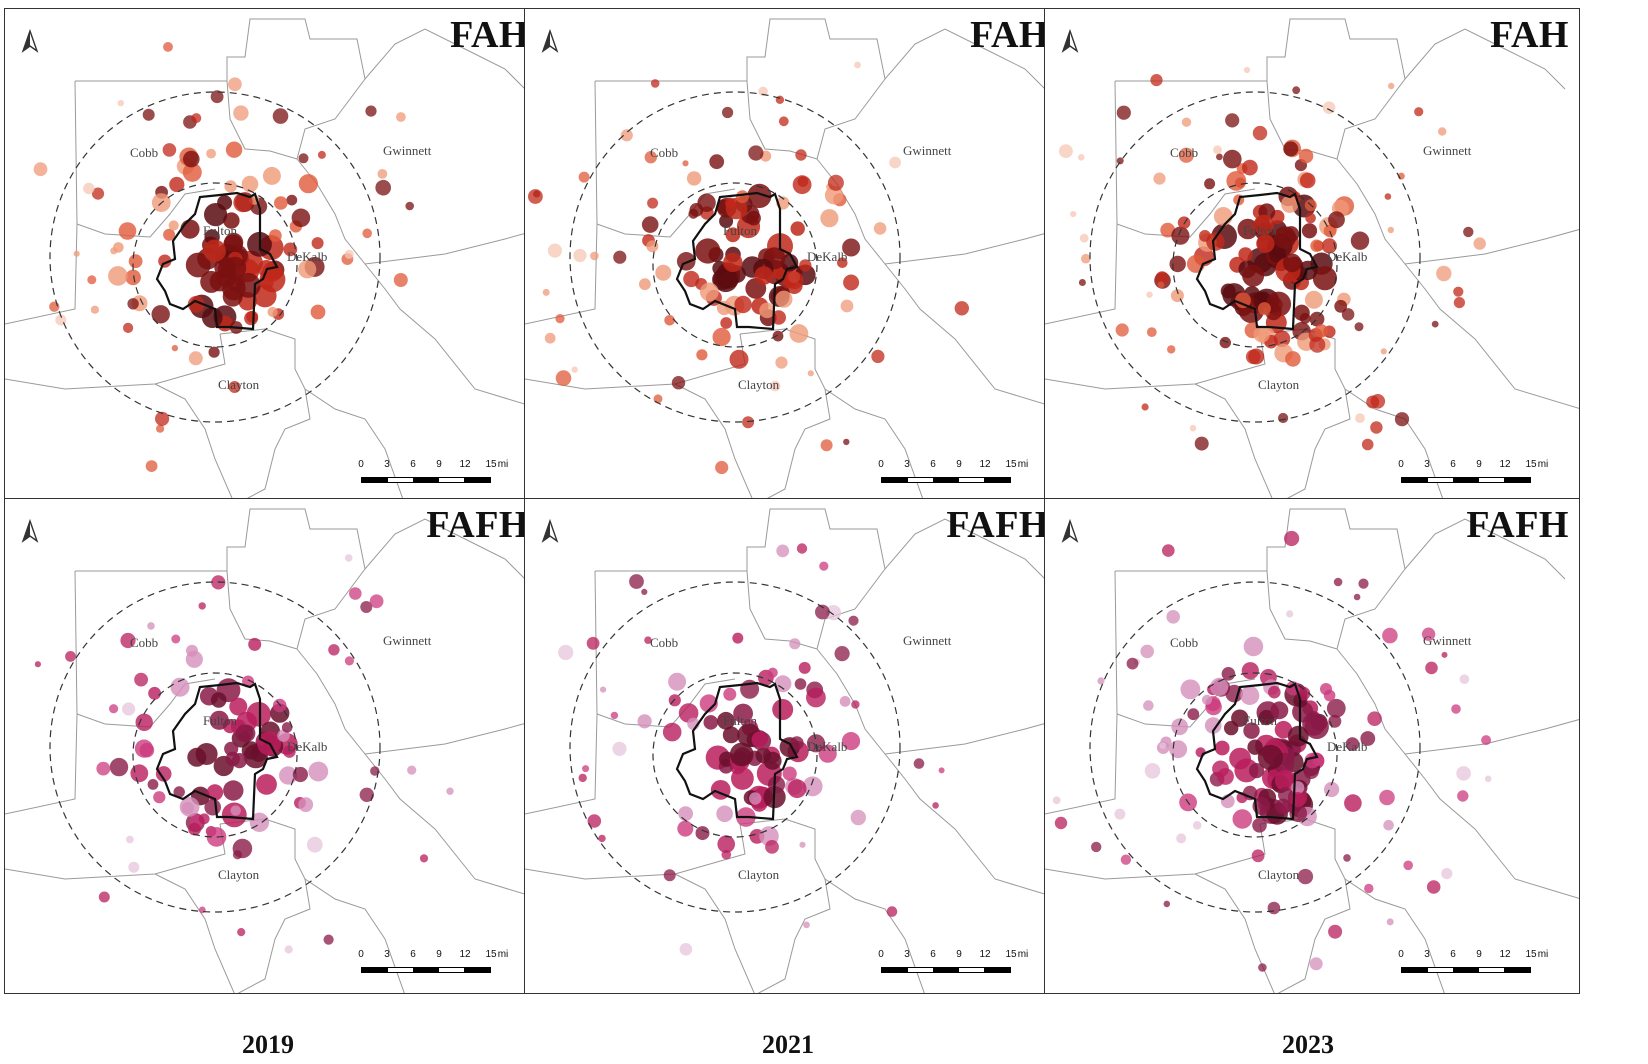 This screenshot has height=1064, width=1648. I want to click on north-arrow-icon, so click(30, 531).